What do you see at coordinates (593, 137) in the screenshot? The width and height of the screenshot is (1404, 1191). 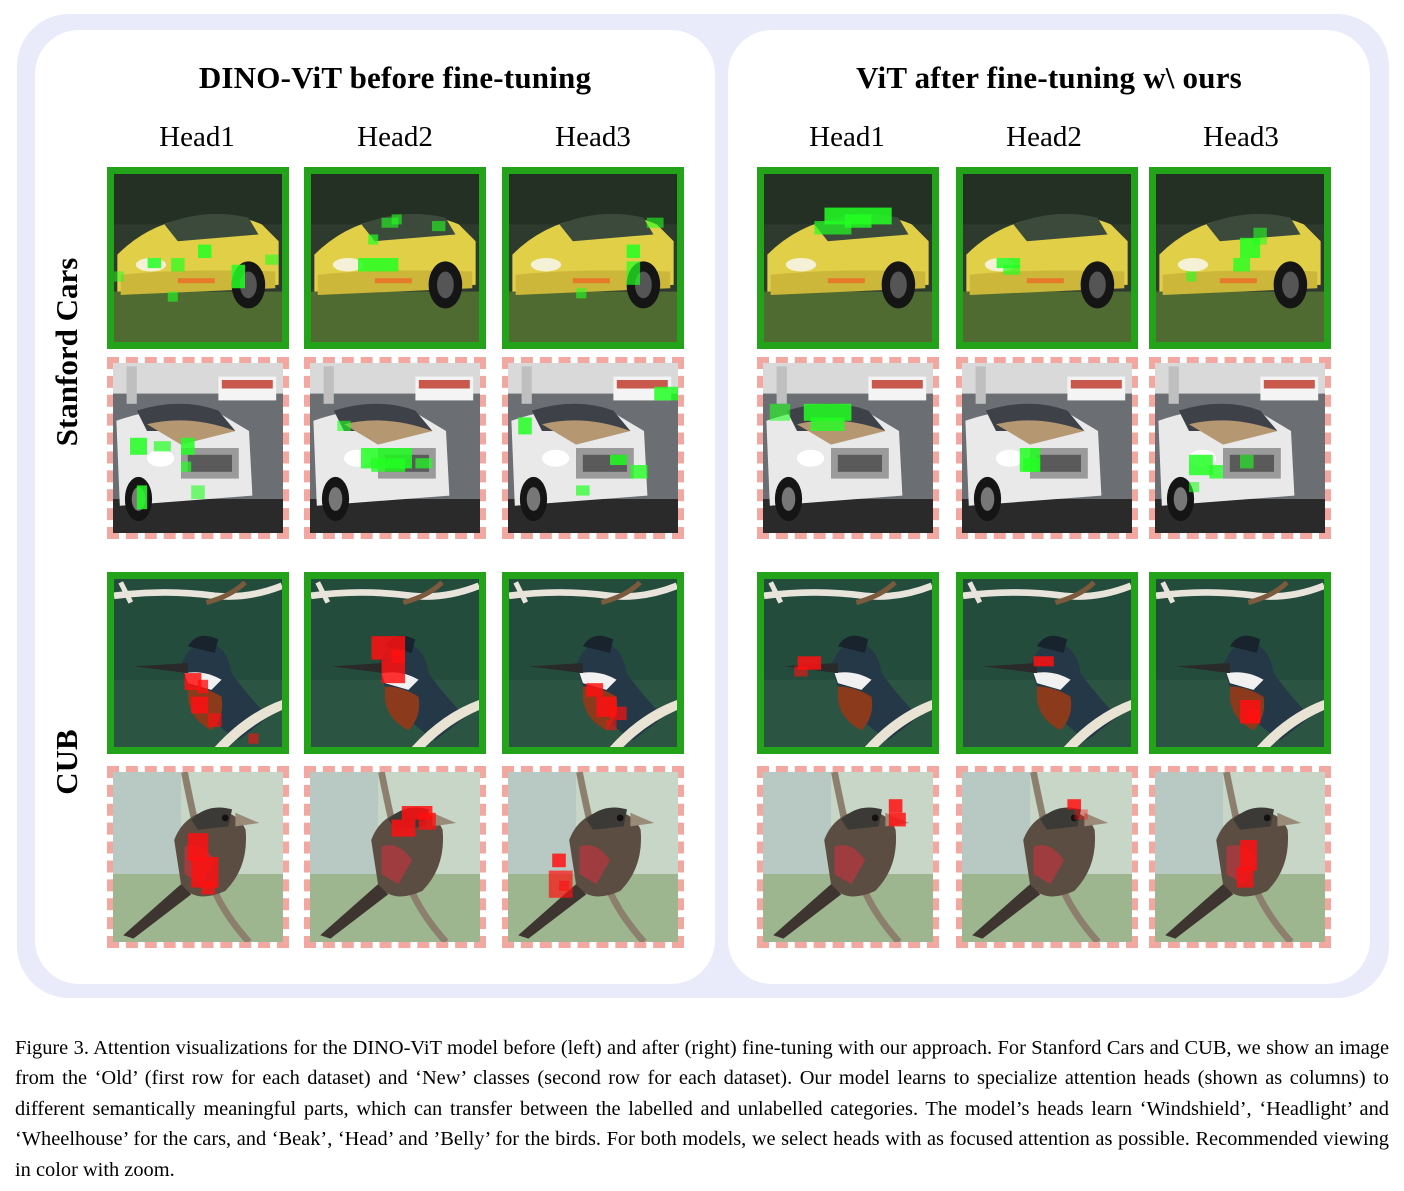 I see `head3-label-before: Head3` at bounding box center [593, 137].